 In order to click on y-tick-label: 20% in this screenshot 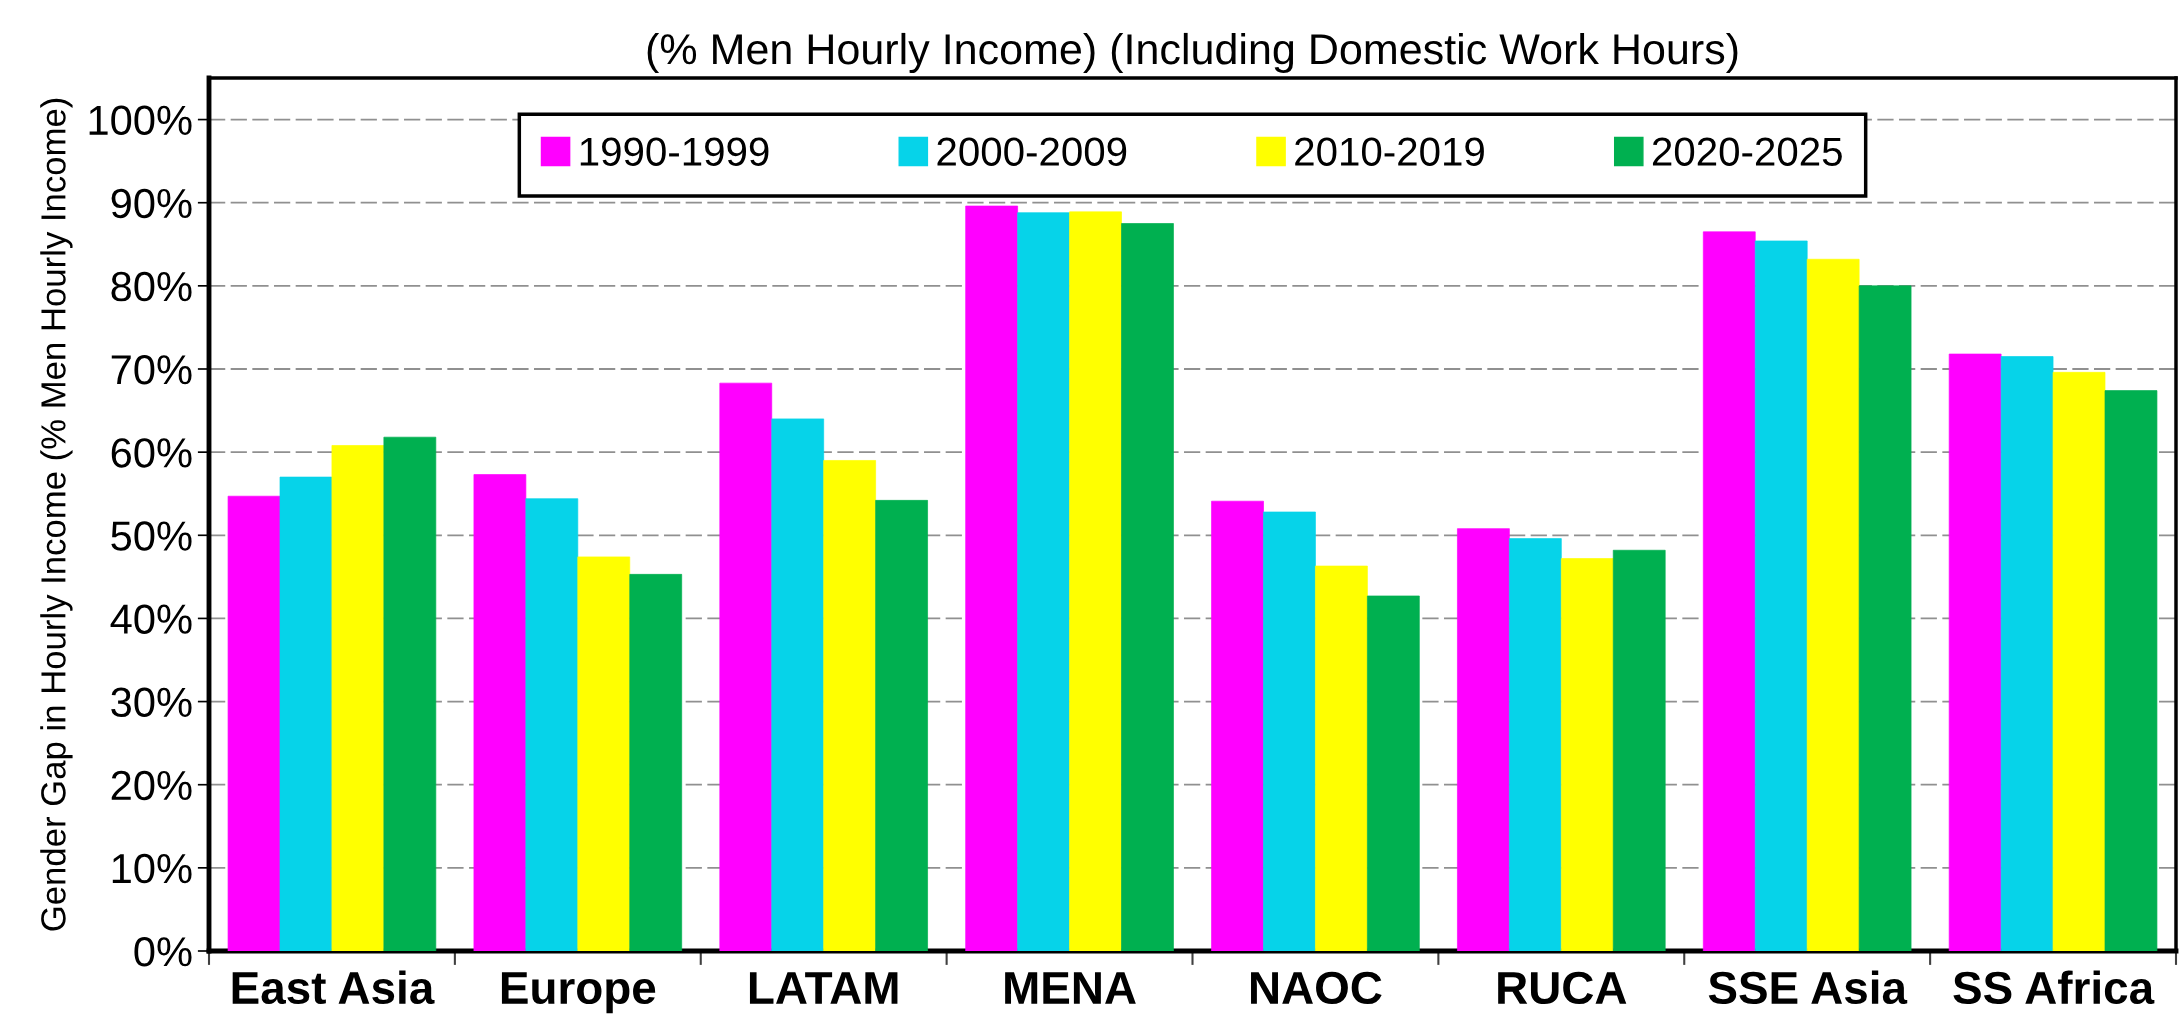, I will do `click(151, 785)`.